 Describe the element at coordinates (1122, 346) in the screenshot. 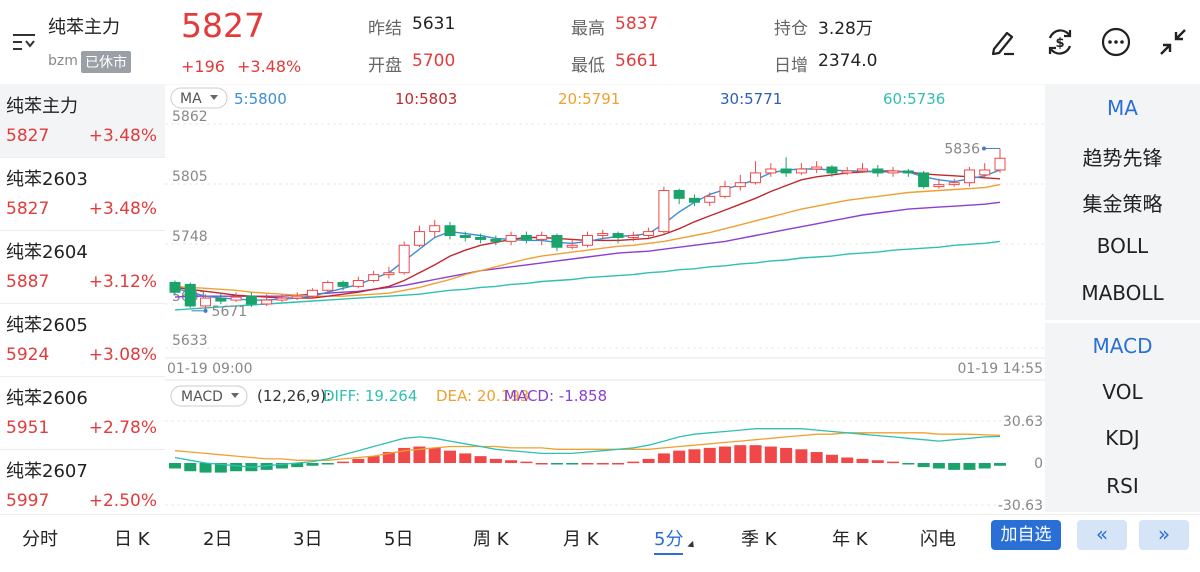

I see `sub-indicator-option: MACD` at that location.